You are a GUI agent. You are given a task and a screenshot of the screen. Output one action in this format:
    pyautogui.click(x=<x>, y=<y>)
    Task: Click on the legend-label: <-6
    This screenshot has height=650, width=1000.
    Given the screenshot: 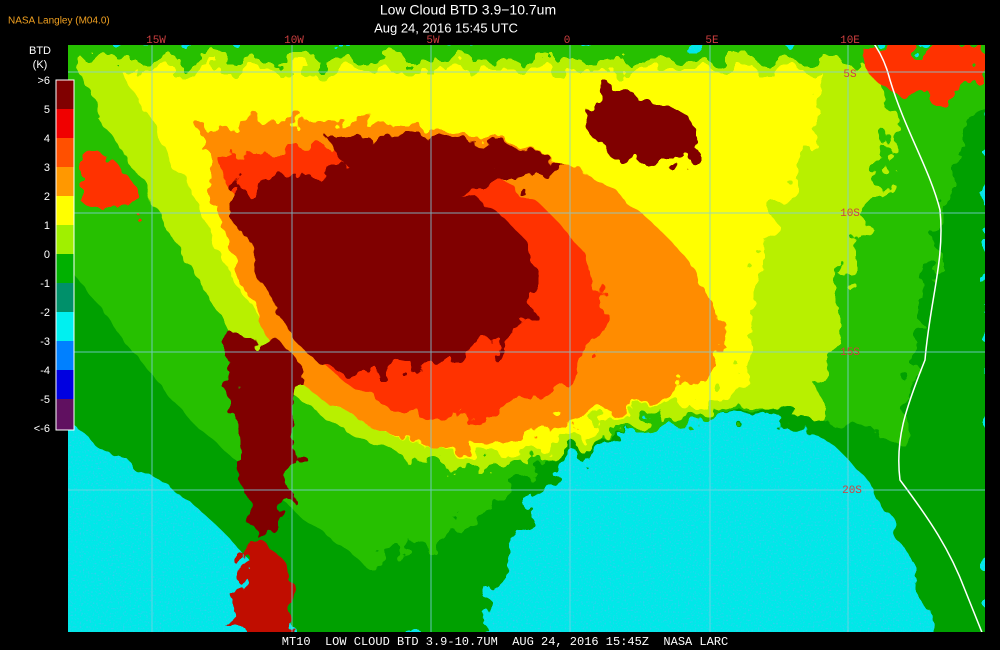 What is the action you would take?
    pyautogui.click(x=42, y=429)
    